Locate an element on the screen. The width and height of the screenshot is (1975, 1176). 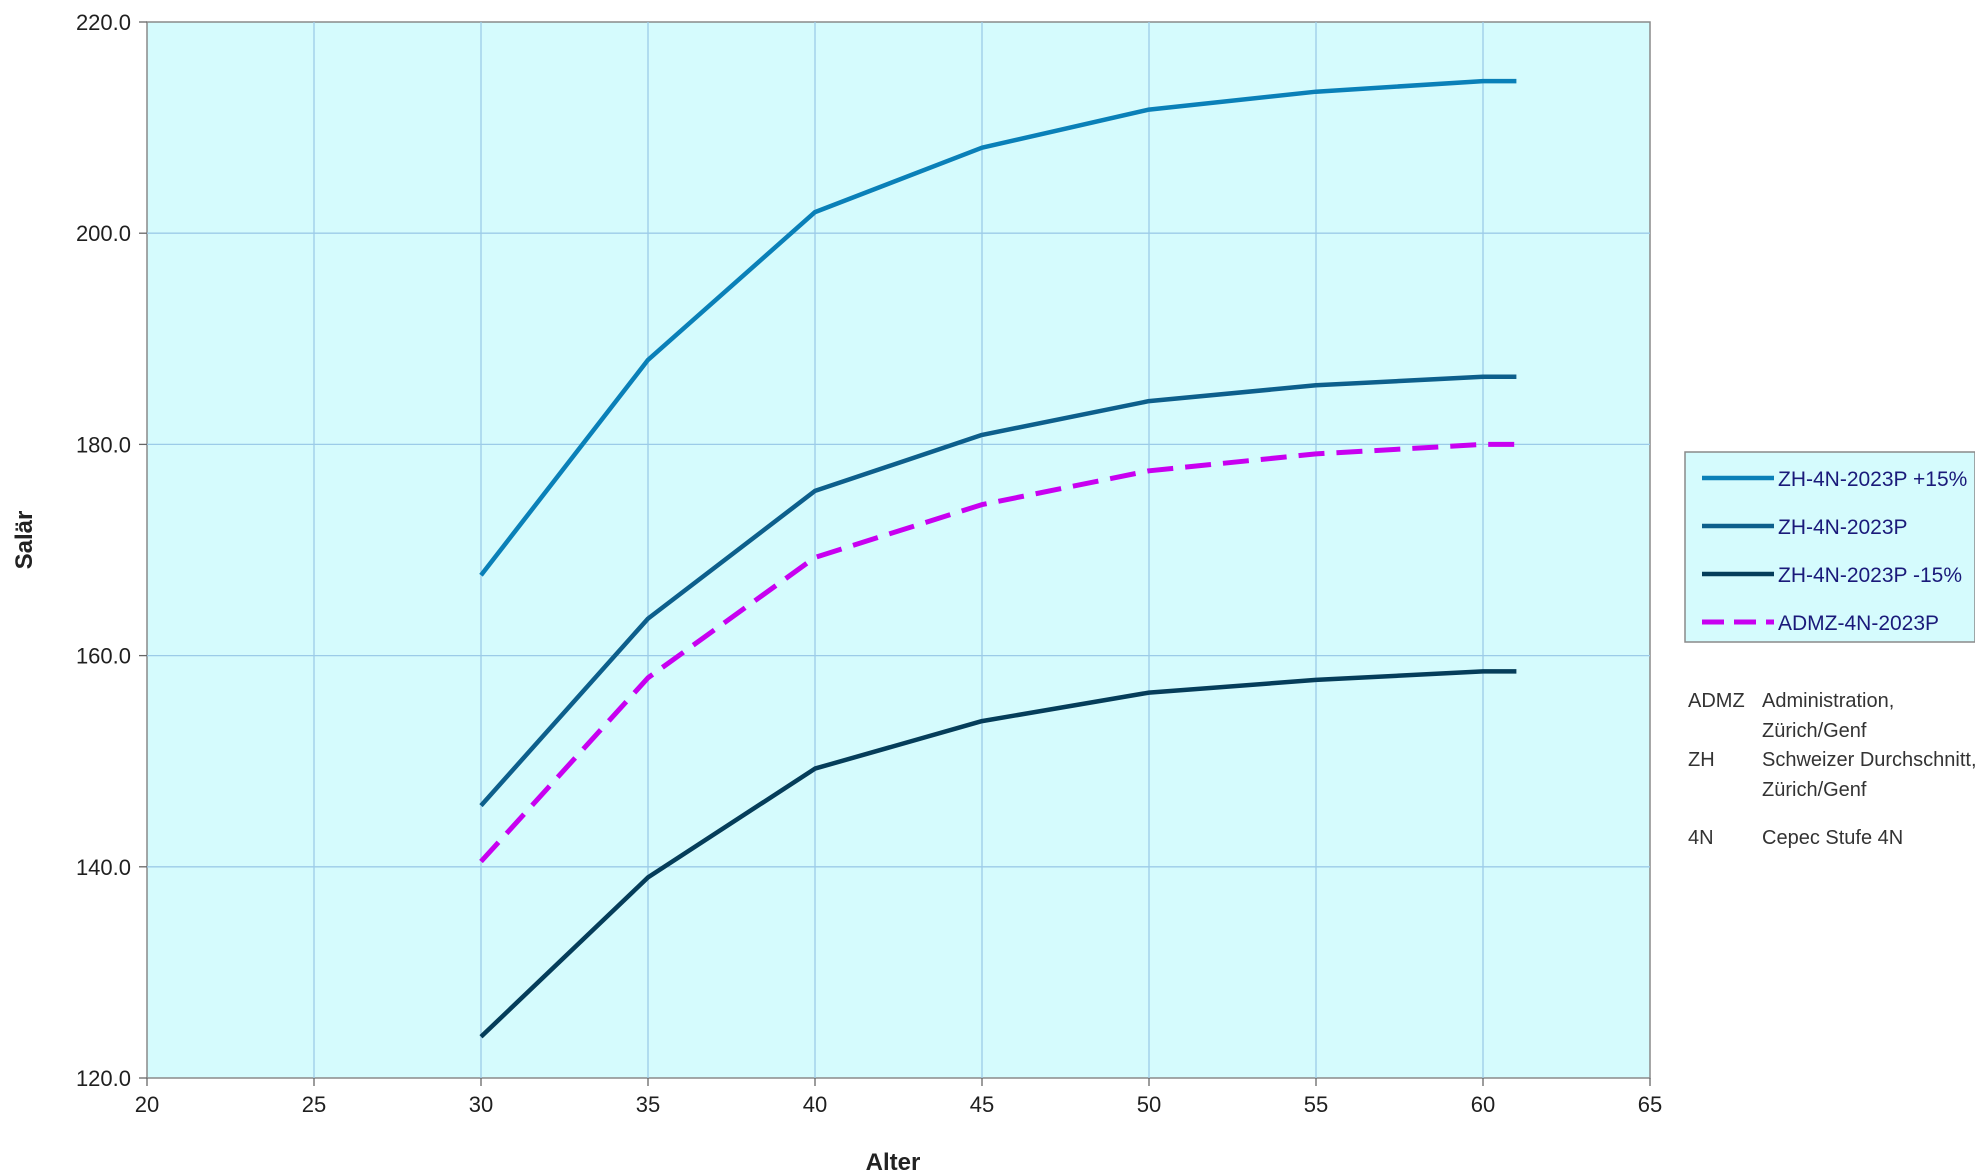
y-axis-title: Salär is located at coordinates (24, 540).